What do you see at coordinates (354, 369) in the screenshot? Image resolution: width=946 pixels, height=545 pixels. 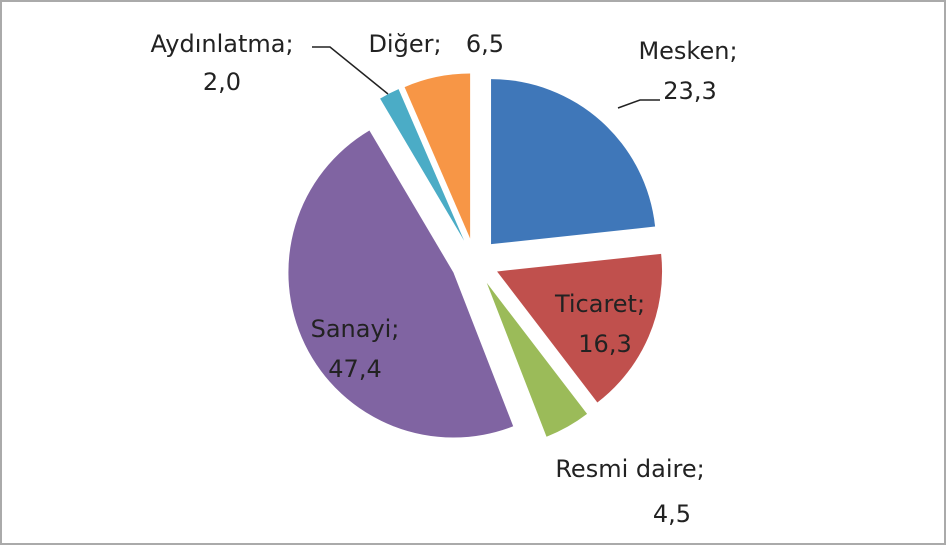 I see `slice-value-label: 47,4` at bounding box center [354, 369].